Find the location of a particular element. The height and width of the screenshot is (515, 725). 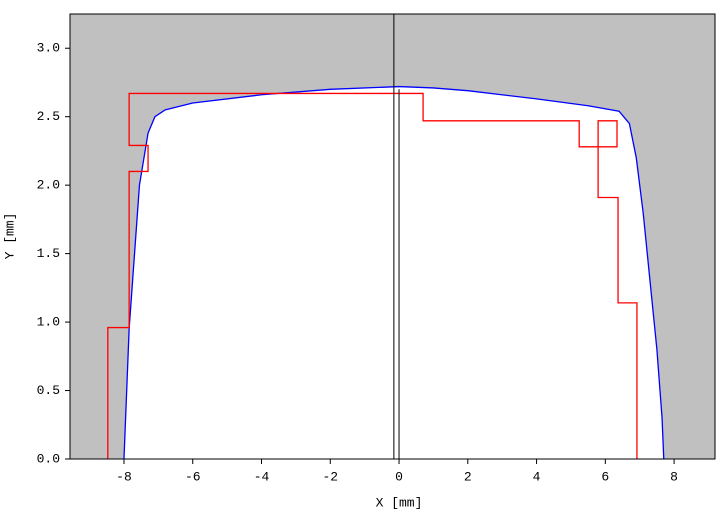

y-tick-label: 0.0 is located at coordinates (48, 458).